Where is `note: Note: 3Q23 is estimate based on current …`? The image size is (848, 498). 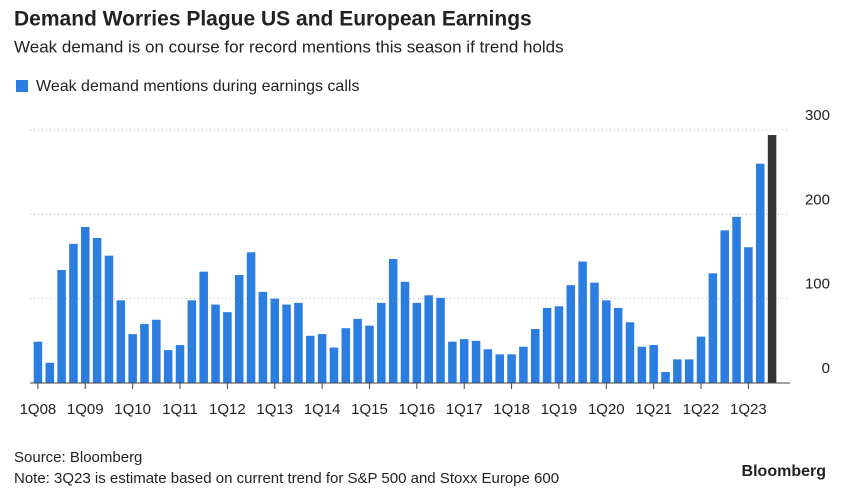
note: Note: 3Q23 is estimate based on current … is located at coordinates (286, 478).